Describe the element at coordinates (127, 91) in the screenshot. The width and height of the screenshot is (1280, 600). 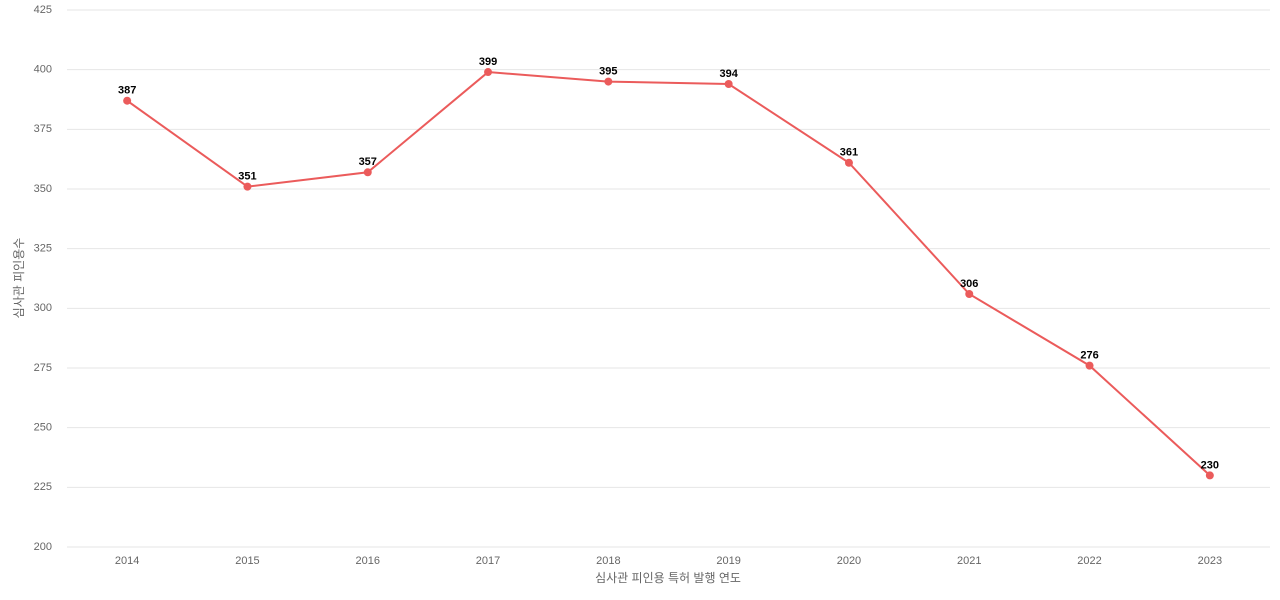
I see `value-label: 387` at that location.